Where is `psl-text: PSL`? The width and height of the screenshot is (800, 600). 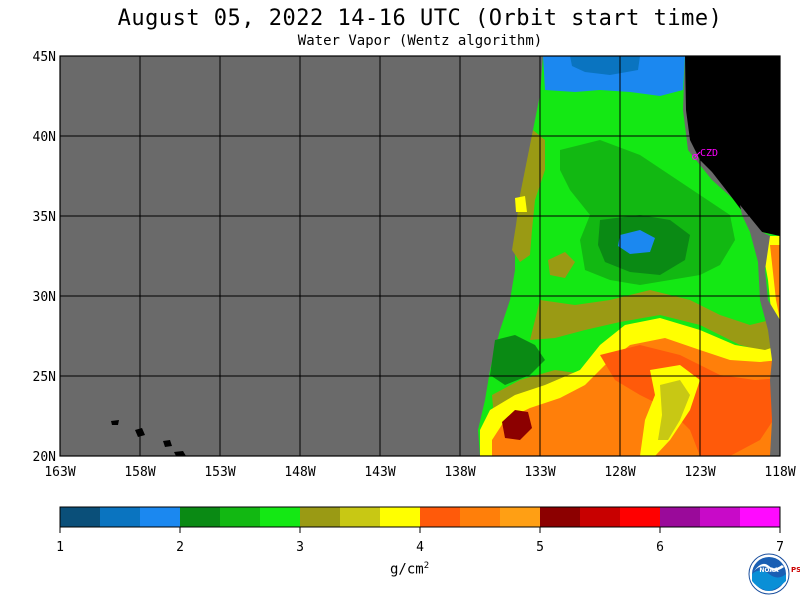
psl-text: PSL is located at coordinates (795, 570).